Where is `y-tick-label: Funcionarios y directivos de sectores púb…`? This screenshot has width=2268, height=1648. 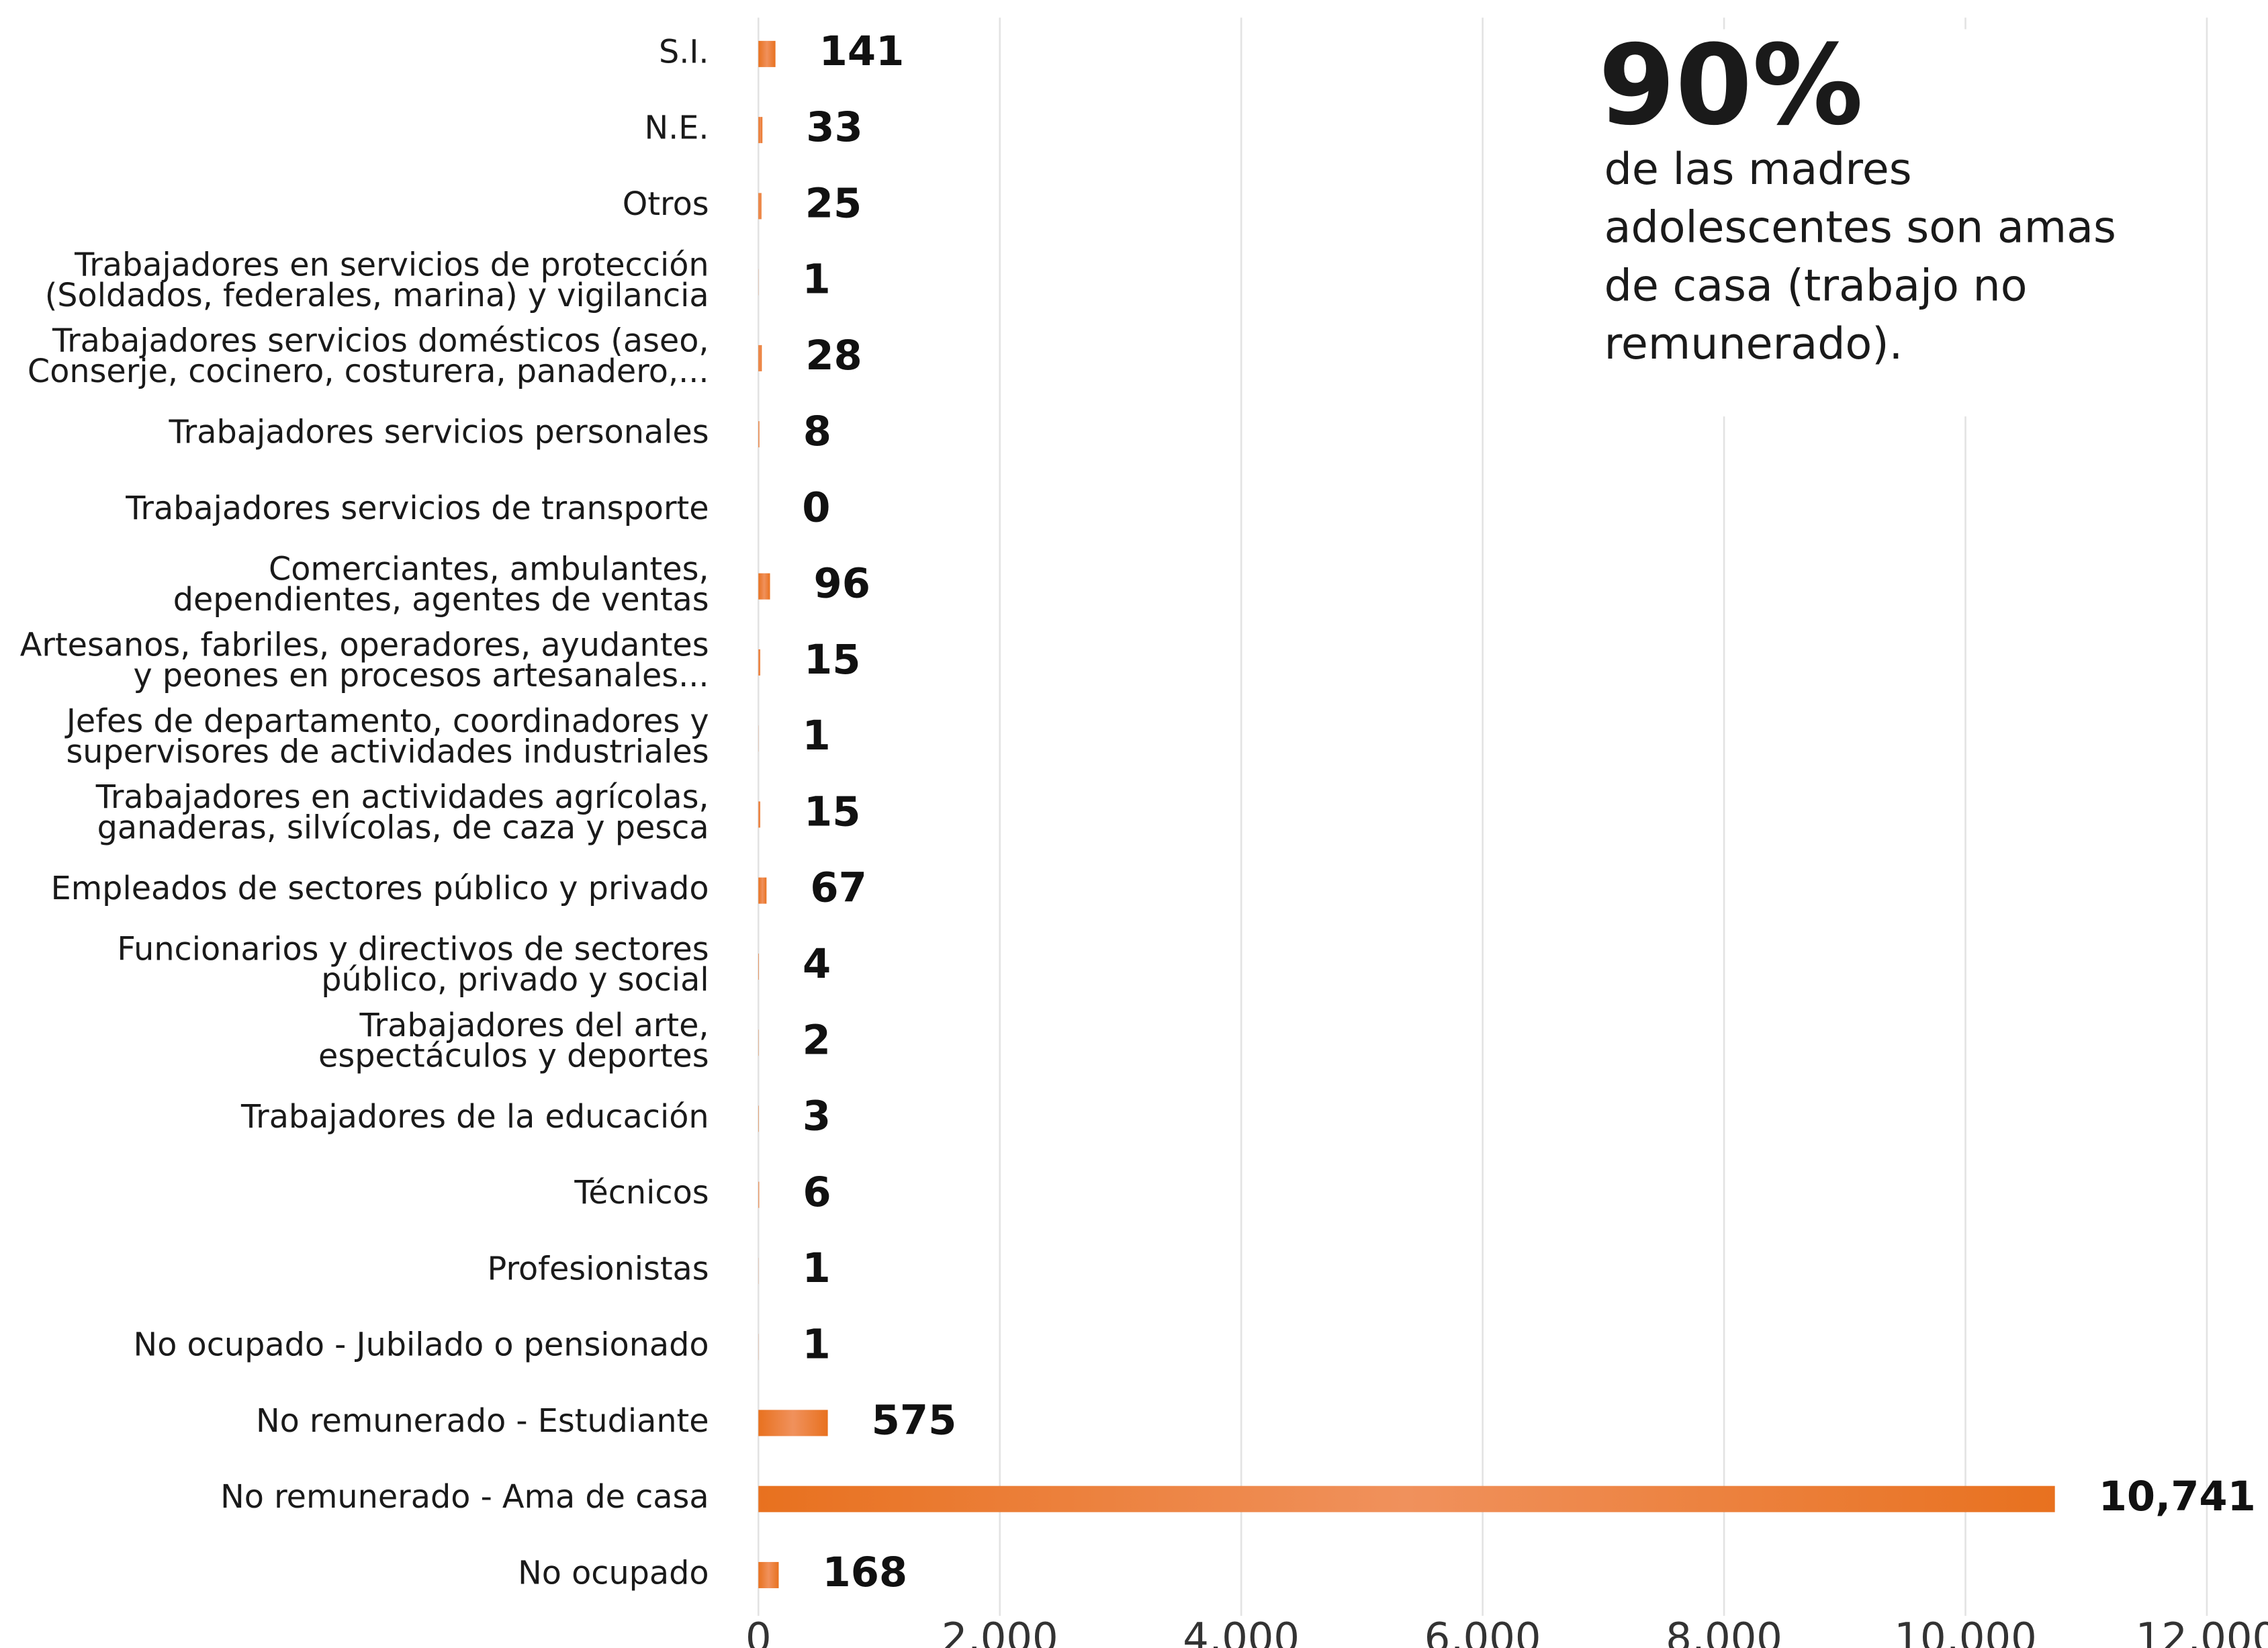 y-tick-label: Funcionarios y directivos de sectores púb… is located at coordinates (413, 965).